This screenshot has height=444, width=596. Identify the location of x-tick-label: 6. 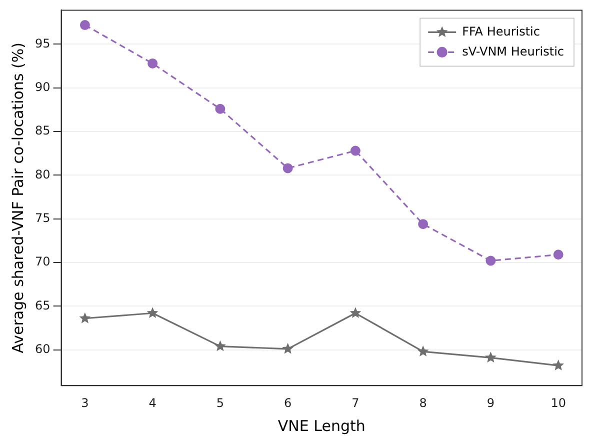
(288, 403).